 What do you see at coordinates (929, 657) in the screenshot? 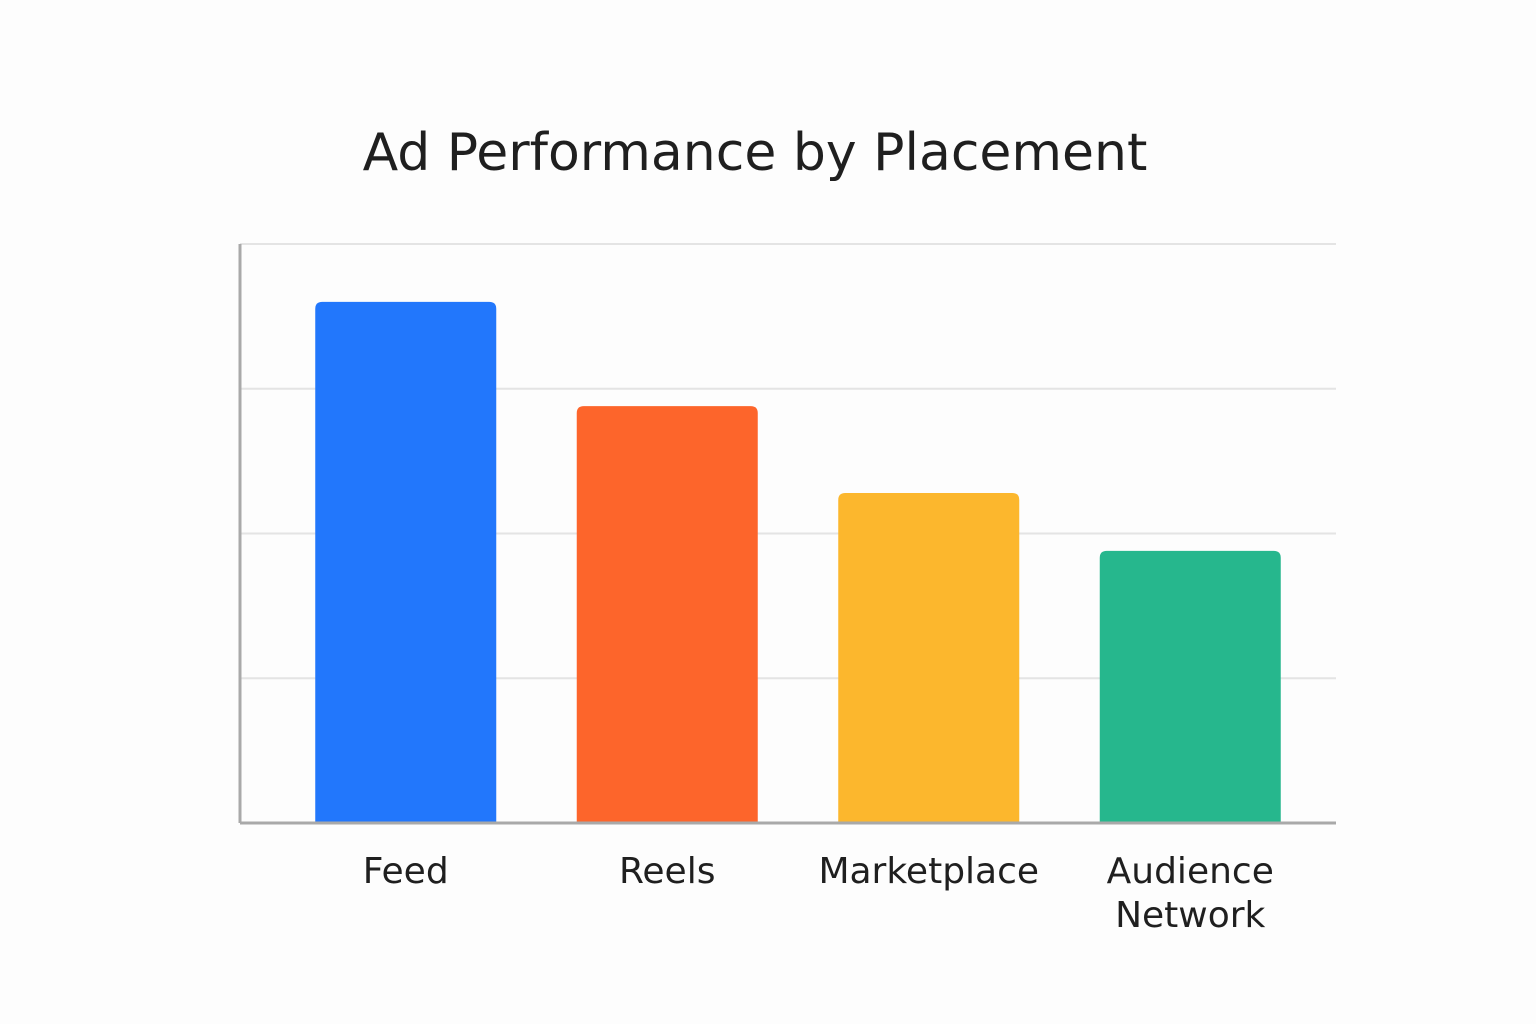
I see `bar-marketplace` at bounding box center [929, 657].